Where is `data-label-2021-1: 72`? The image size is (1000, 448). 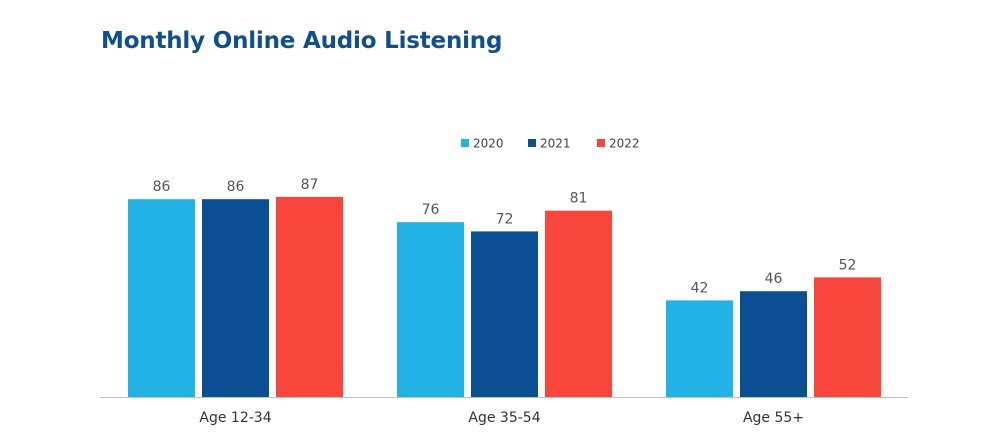
data-label-2021-1: 72 is located at coordinates (505, 219).